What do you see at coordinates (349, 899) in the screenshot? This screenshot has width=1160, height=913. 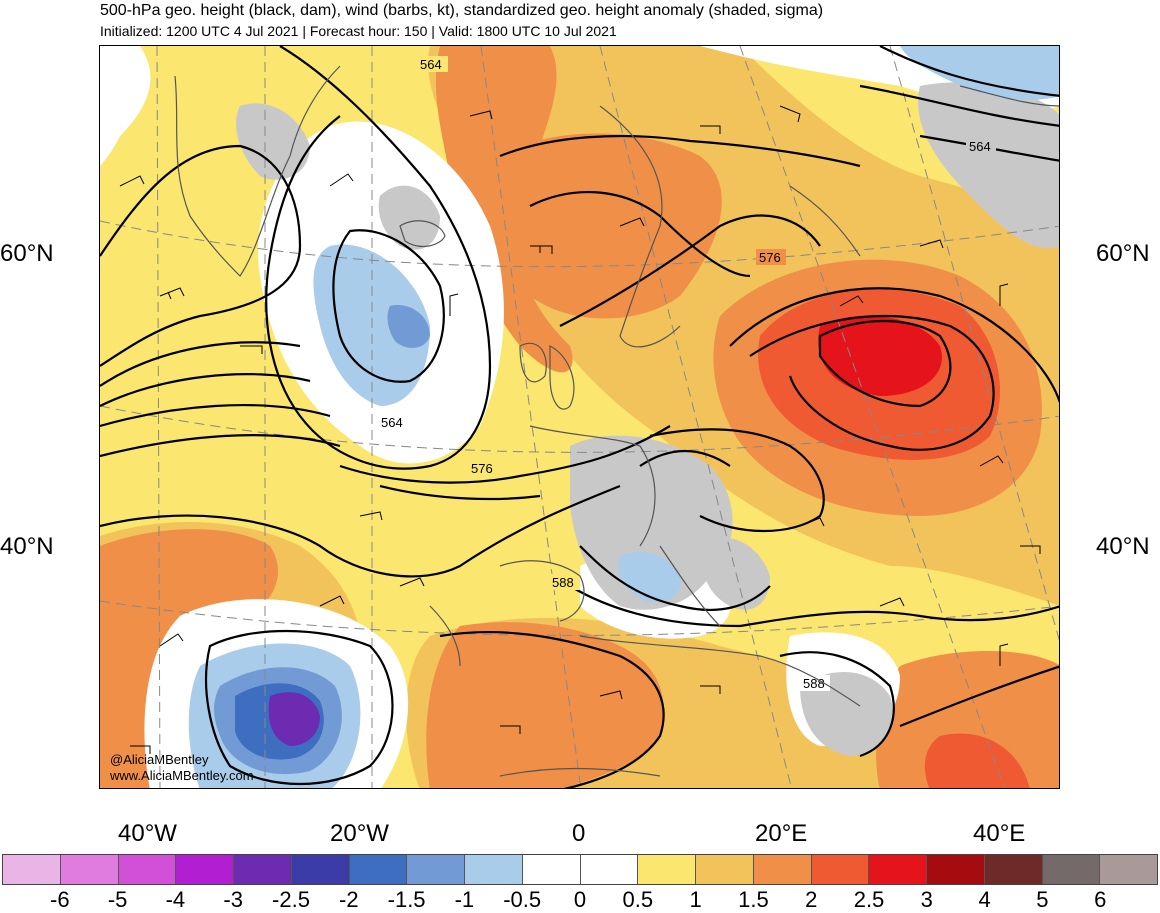 I see `colorbar-tick-label: -2` at bounding box center [349, 899].